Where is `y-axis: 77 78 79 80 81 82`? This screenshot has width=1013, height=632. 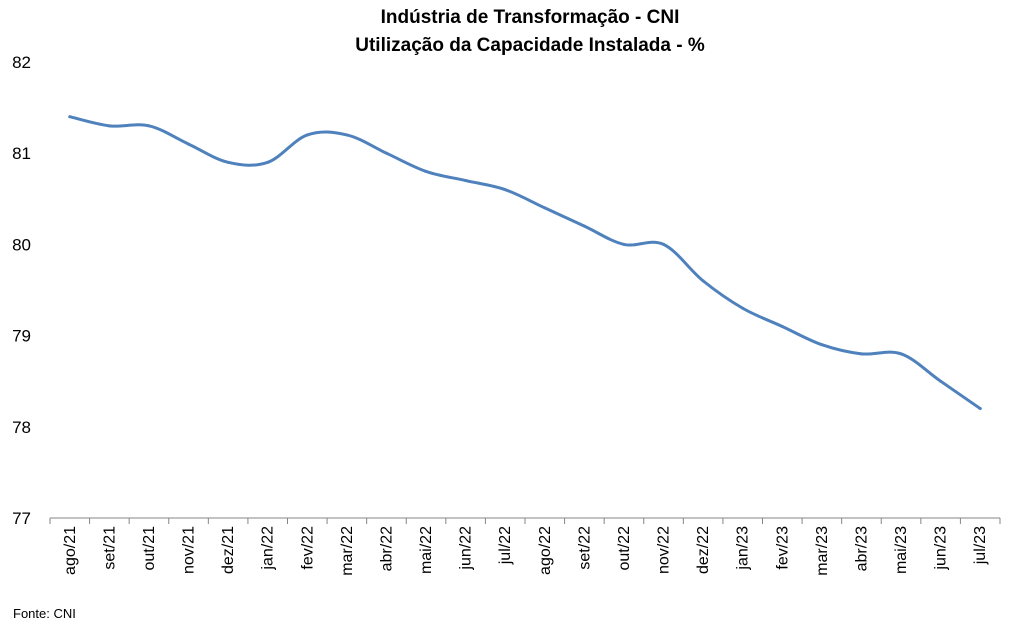
y-axis: 77 78 79 80 81 82 is located at coordinates (21, 290).